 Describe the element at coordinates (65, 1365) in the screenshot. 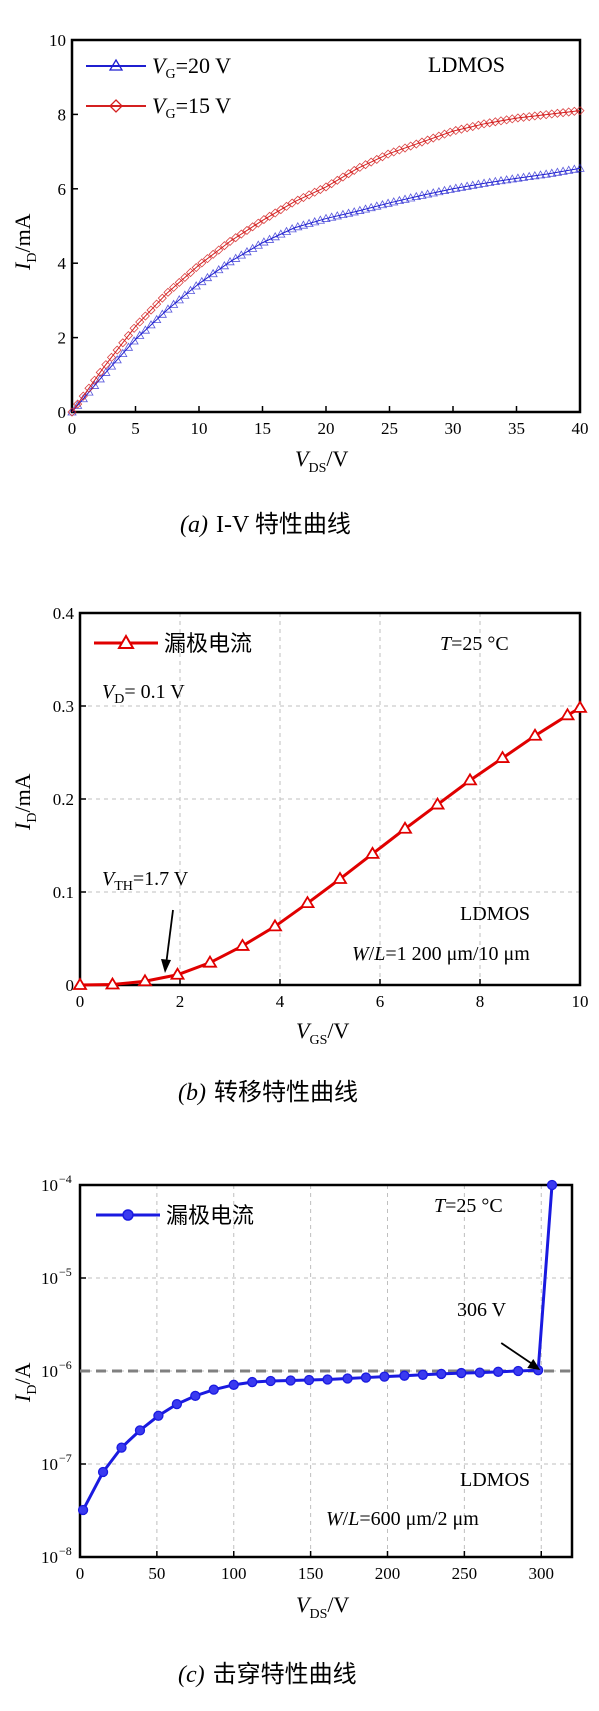

I see `y-tick-exponent: −6` at that location.